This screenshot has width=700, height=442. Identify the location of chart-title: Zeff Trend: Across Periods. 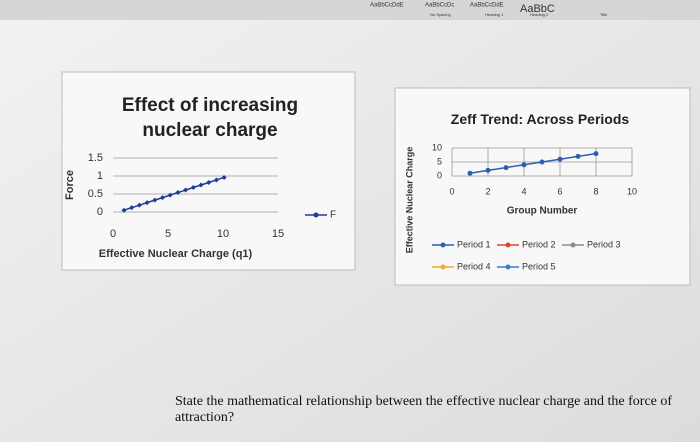
(540, 119).